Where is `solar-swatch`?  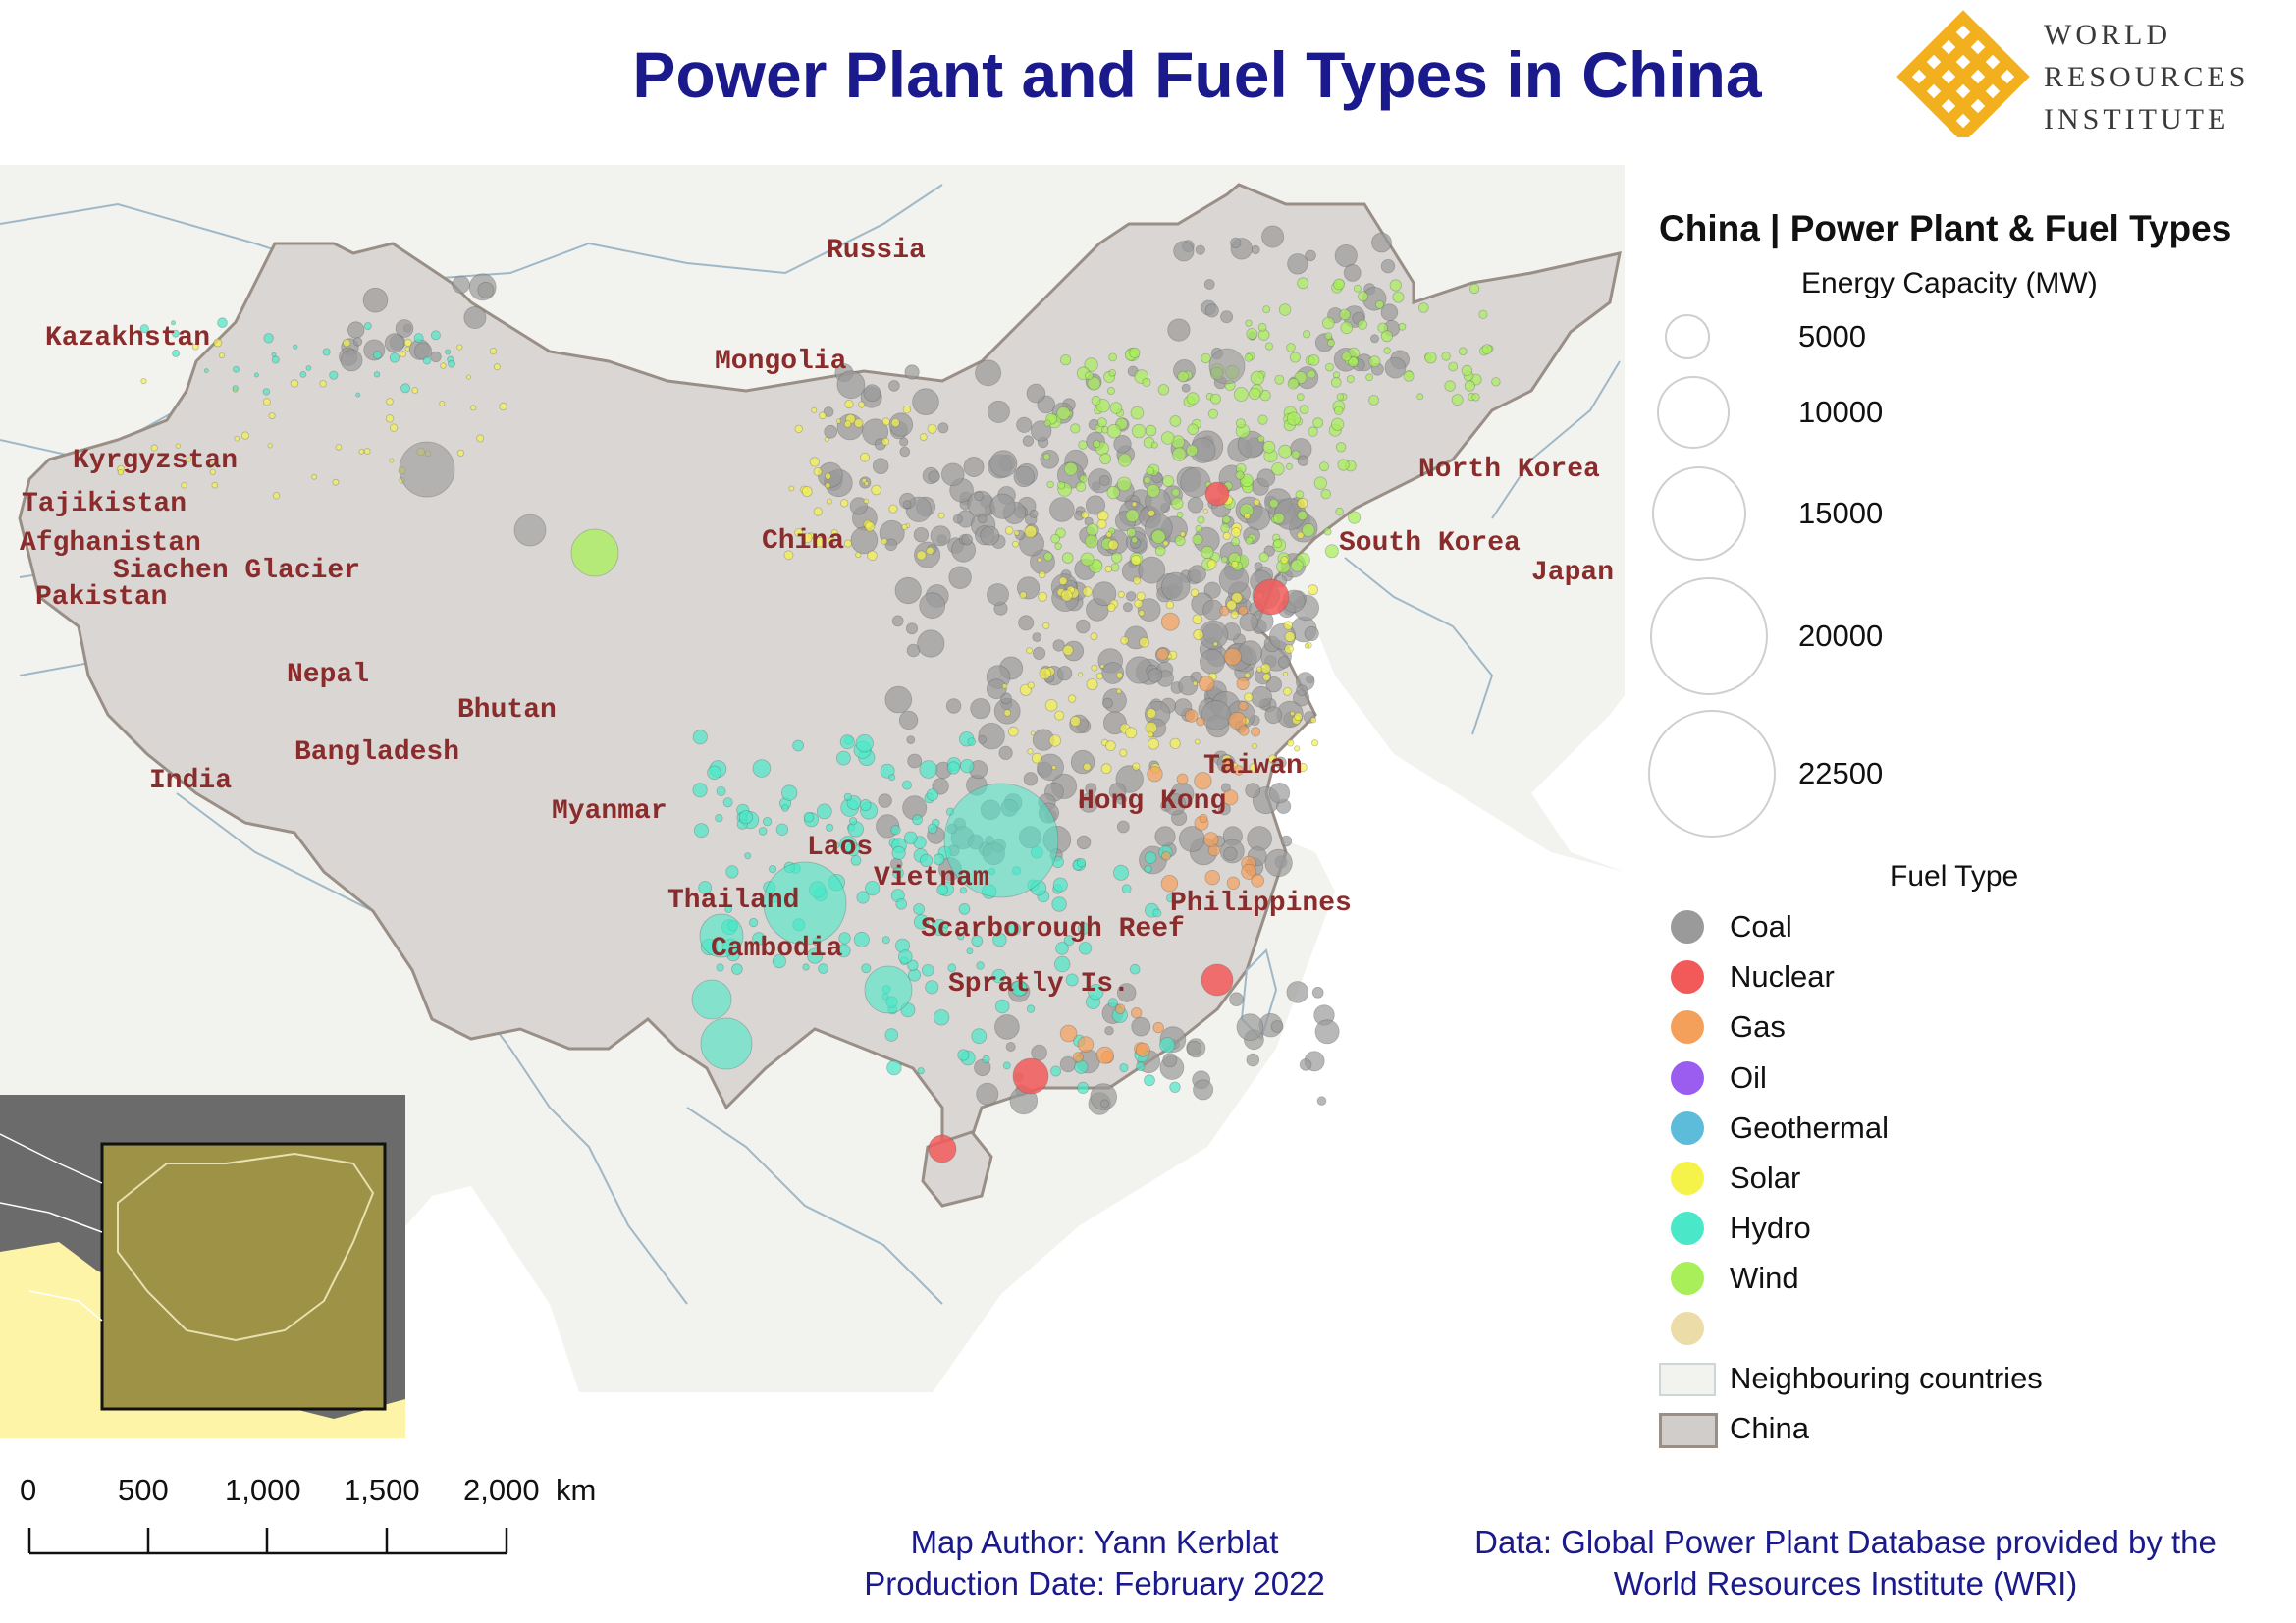 solar-swatch is located at coordinates (1687, 1178).